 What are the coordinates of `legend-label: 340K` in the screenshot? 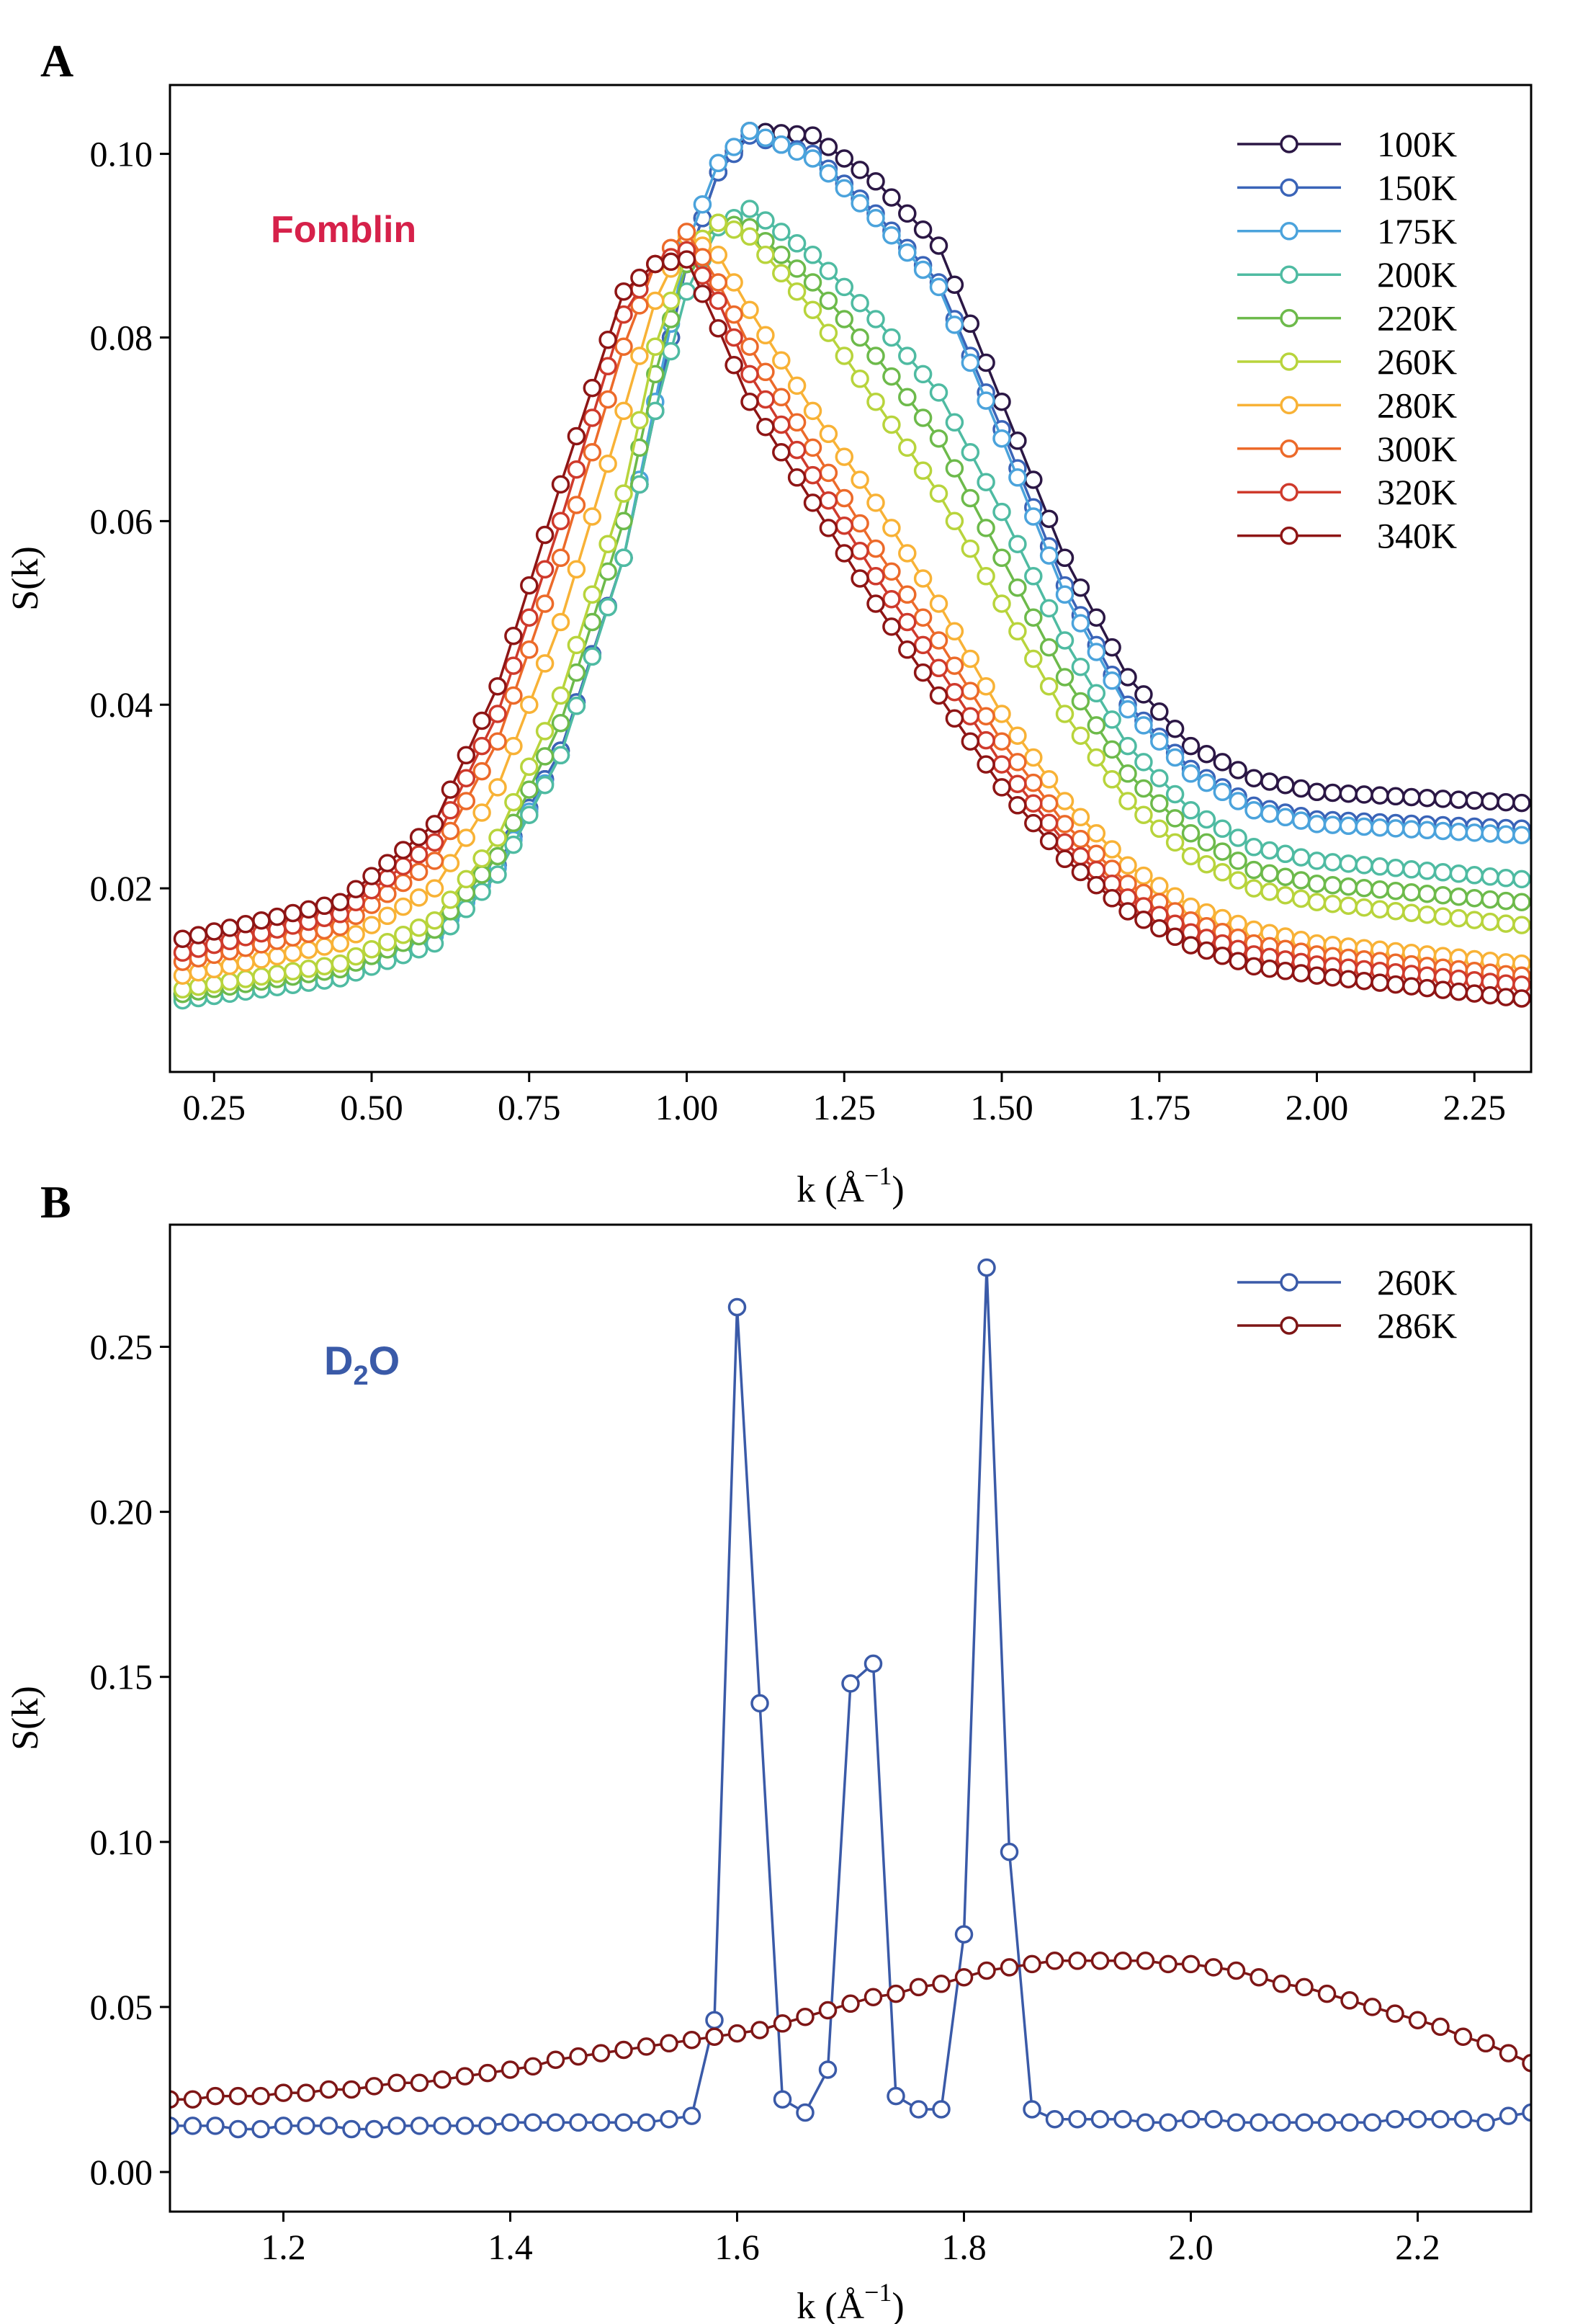 It's located at (1417, 536).